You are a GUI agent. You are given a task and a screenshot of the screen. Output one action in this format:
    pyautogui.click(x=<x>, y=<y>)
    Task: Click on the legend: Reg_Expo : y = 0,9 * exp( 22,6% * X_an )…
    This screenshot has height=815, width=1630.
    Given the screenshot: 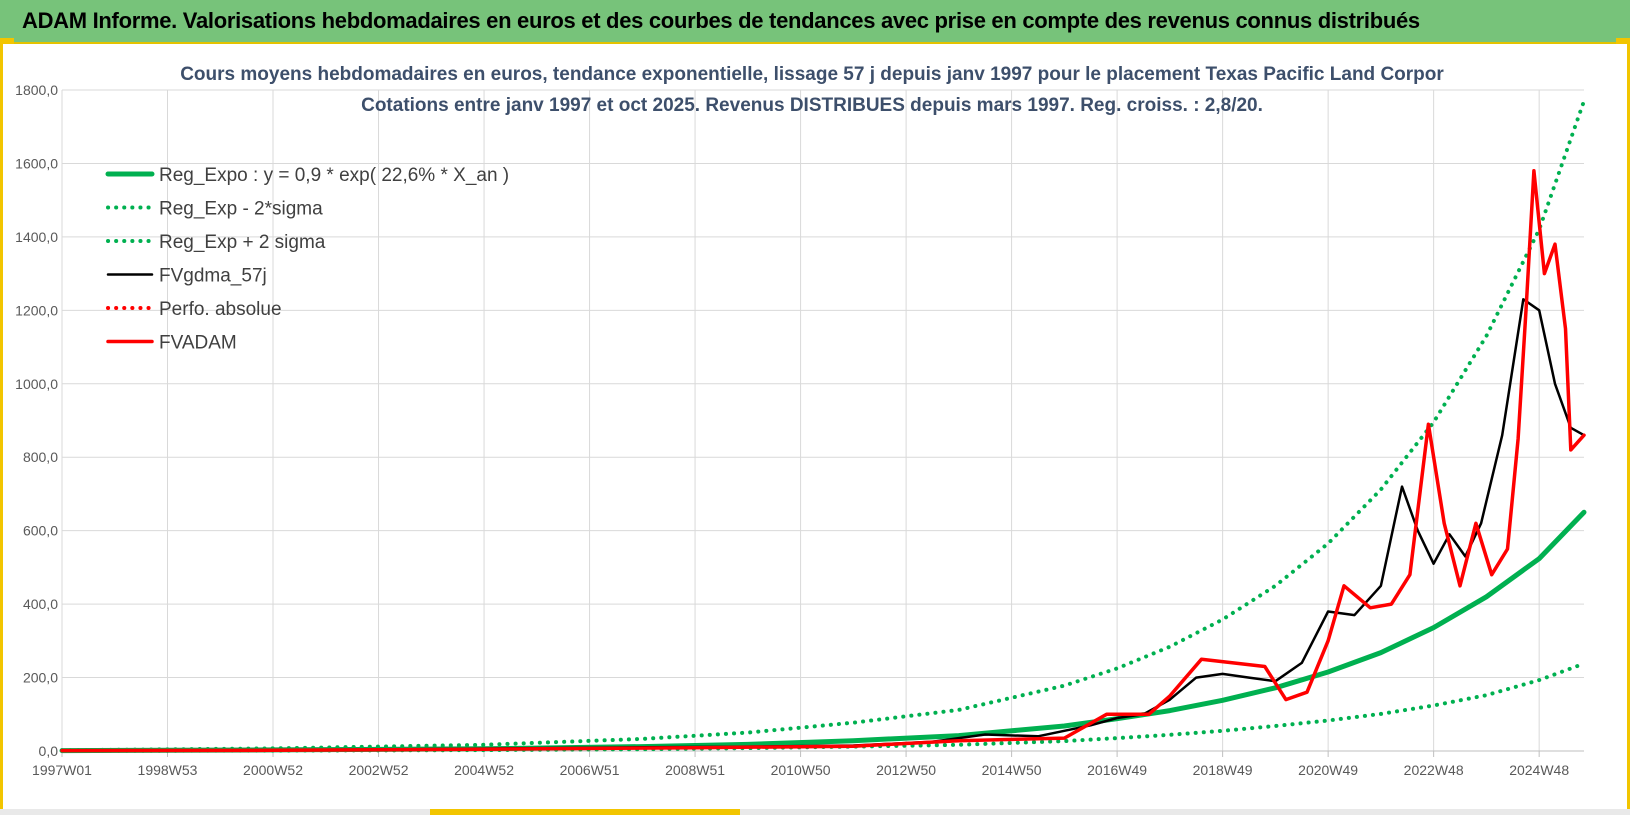 What is the action you would take?
    pyautogui.click(x=307, y=259)
    